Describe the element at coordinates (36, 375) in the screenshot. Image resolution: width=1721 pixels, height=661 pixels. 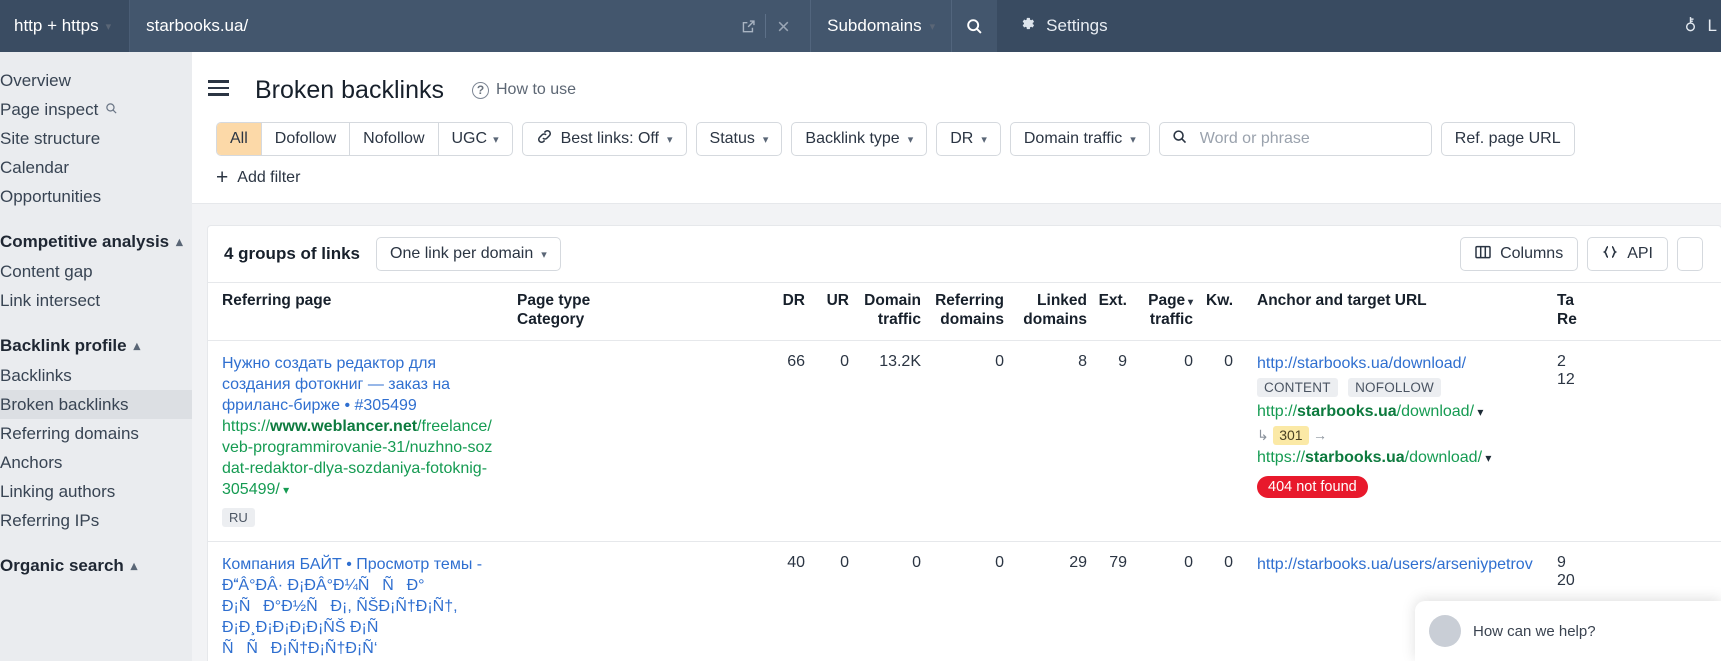
I see `sidebar-item-label: Backlinks` at that location.